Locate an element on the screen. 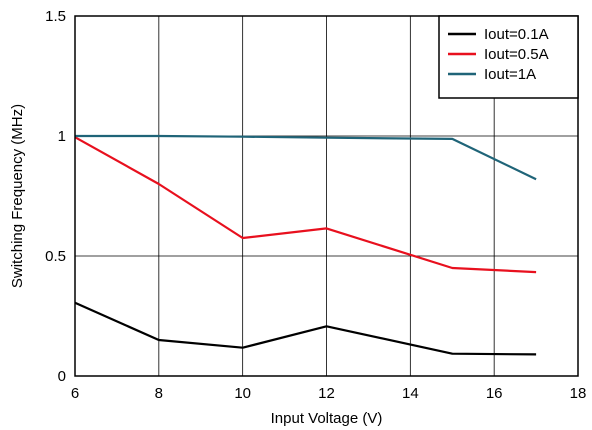 The height and width of the screenshot is (430, 592). x-tick-labels: 6 8 10 12 14 16 18 is located at coordinates (329, 393).